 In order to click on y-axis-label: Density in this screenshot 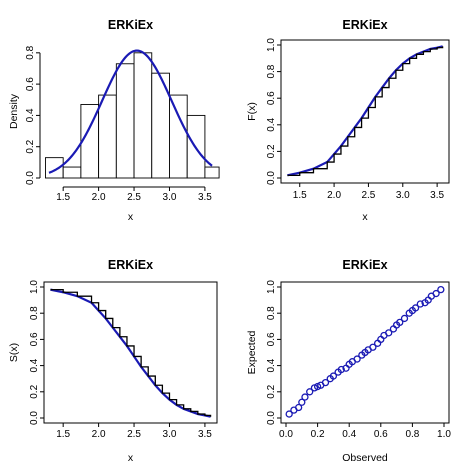, I will do `click(14, 111)`.